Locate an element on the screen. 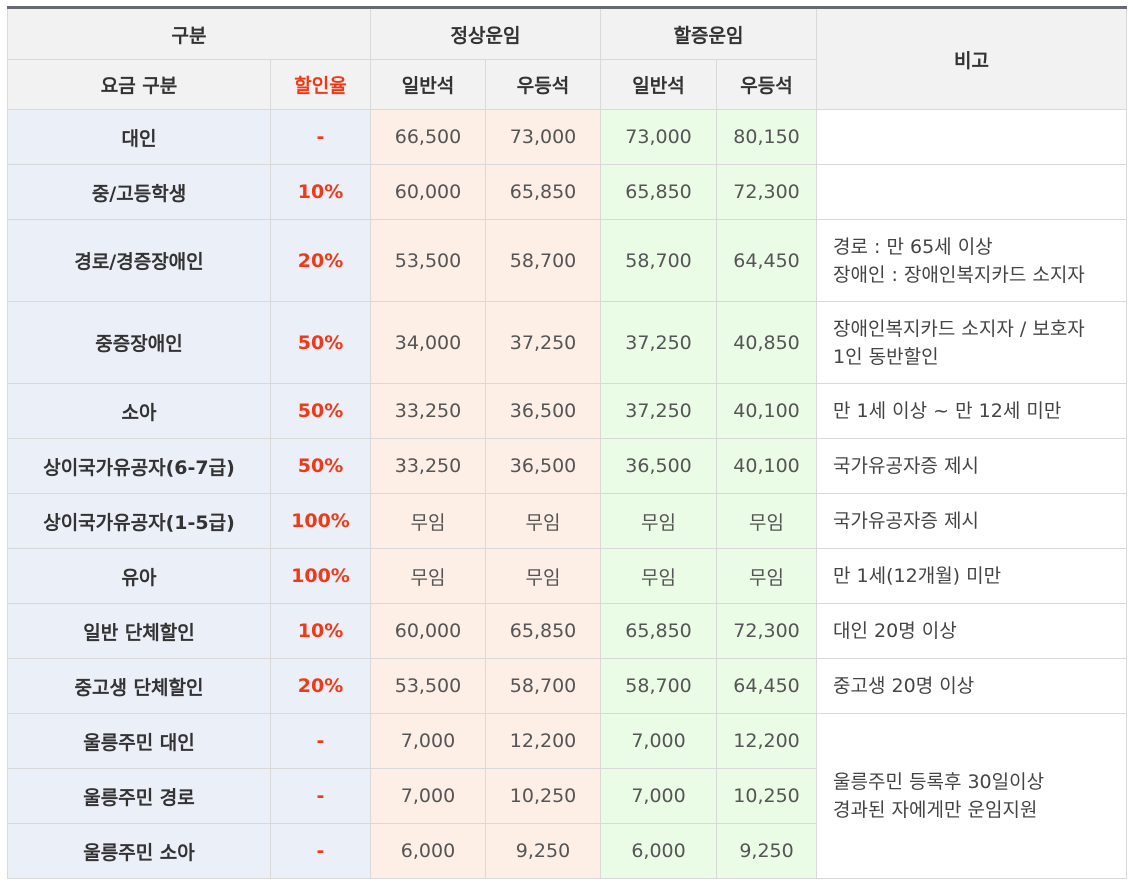  table-row: 울릉주민 소아 - 6,000 9,250 6,000 9,250 is located at coordinates (567, 851).